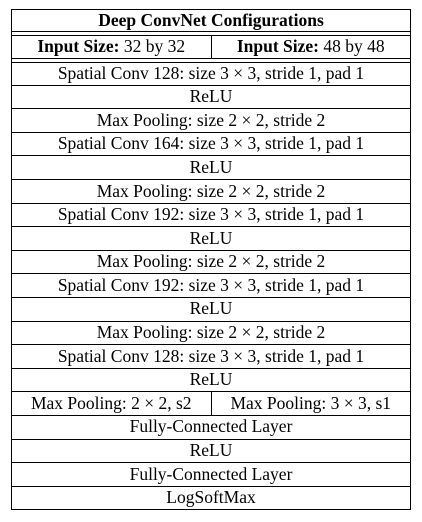  I want to click on input-size-32-cell: Input Size: 32 by 32, so click(112, 47).